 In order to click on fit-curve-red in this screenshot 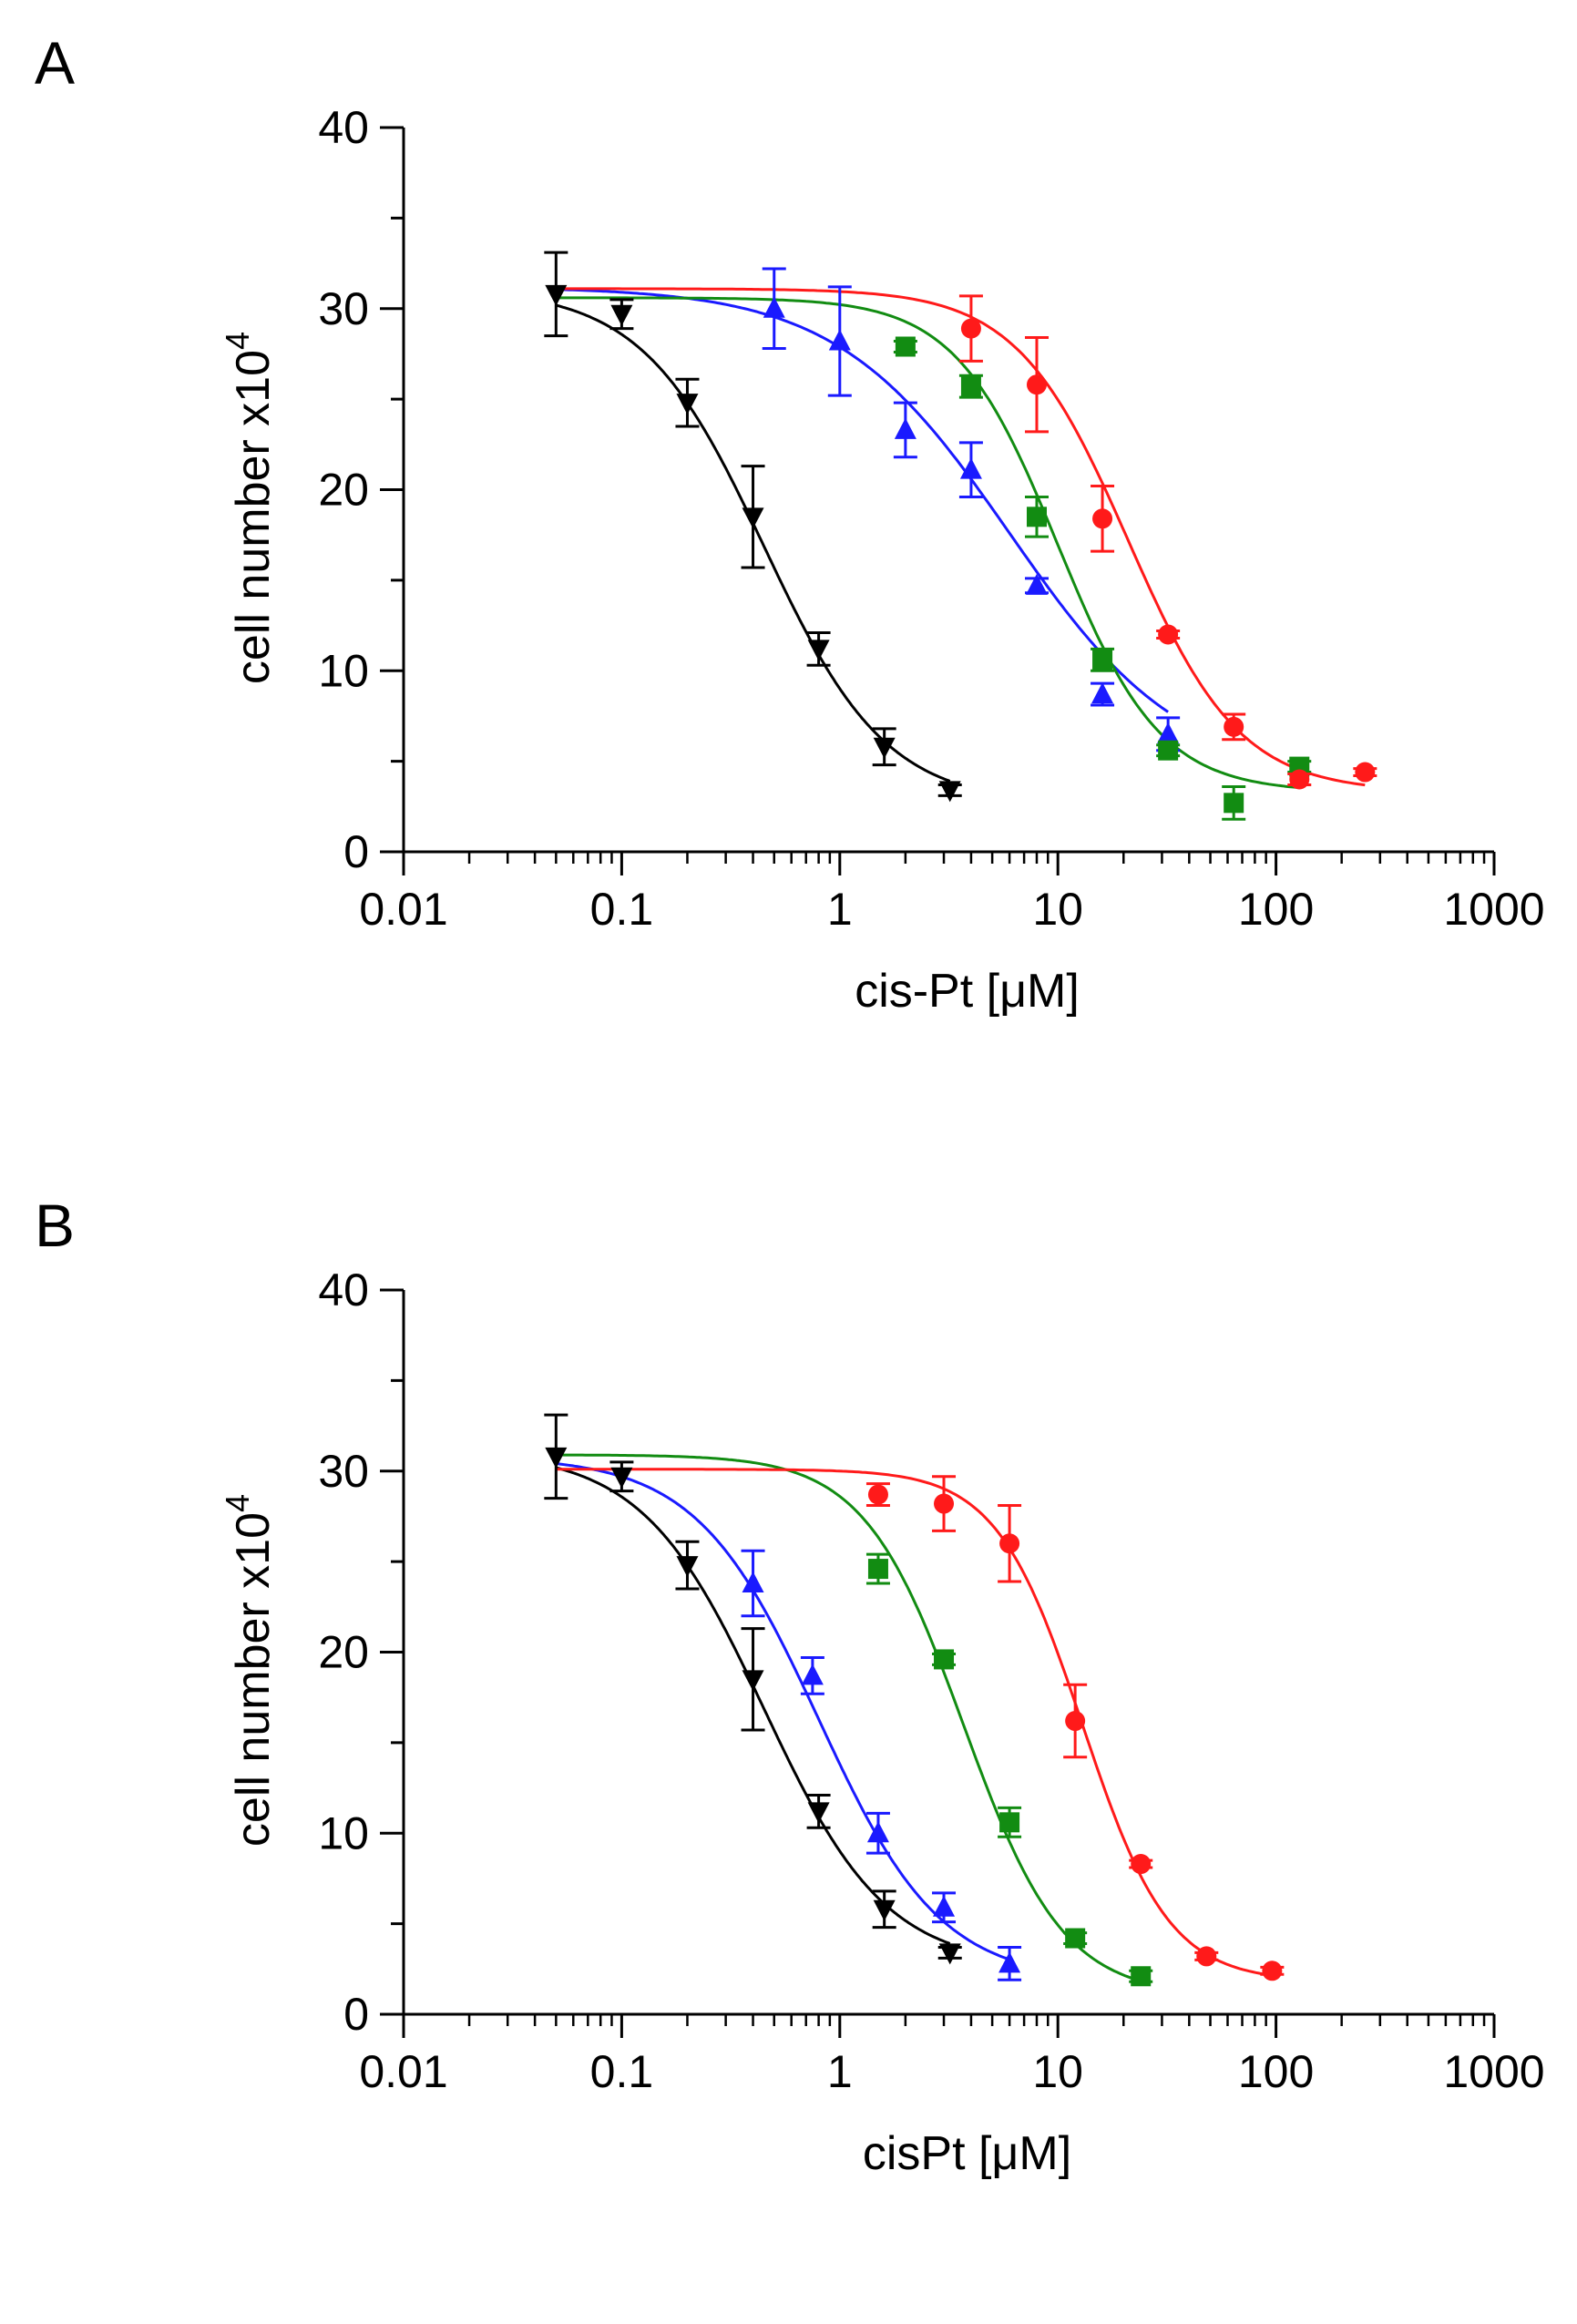, I will do `click(914, 1722)`.